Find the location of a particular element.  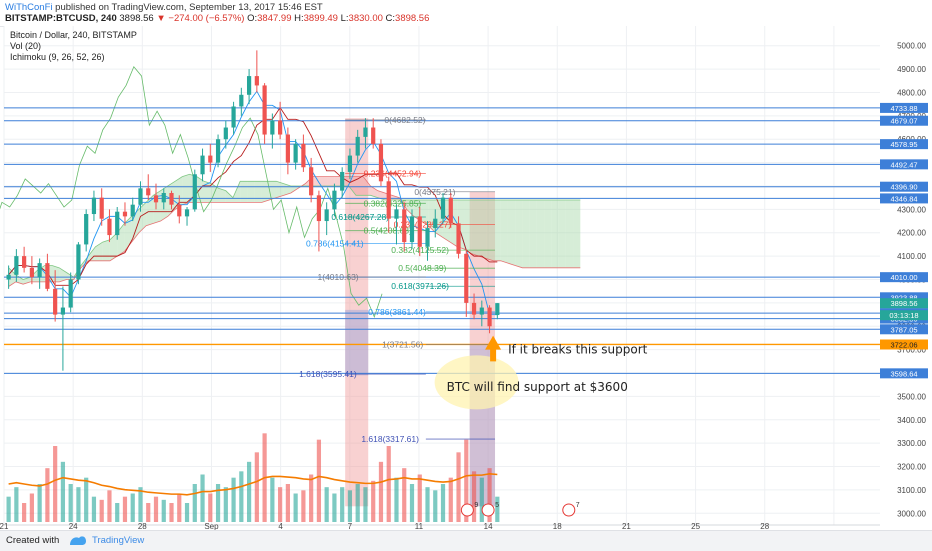

y-tick-label: 3100.00 is located at coordinates (911, 490).